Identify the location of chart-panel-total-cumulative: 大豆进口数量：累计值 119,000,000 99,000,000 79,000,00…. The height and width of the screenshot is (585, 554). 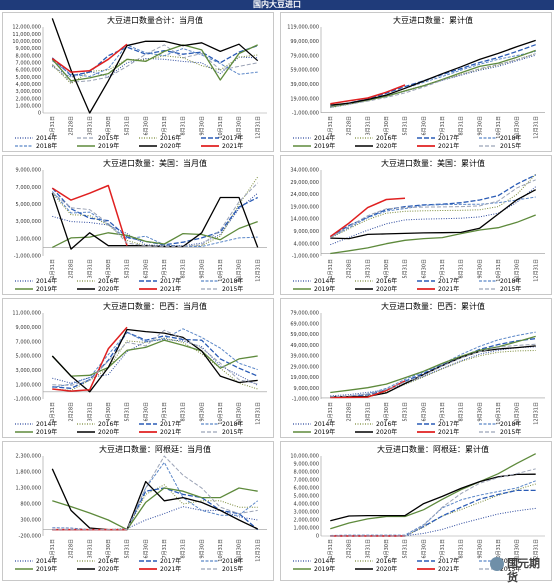
(416, 82).